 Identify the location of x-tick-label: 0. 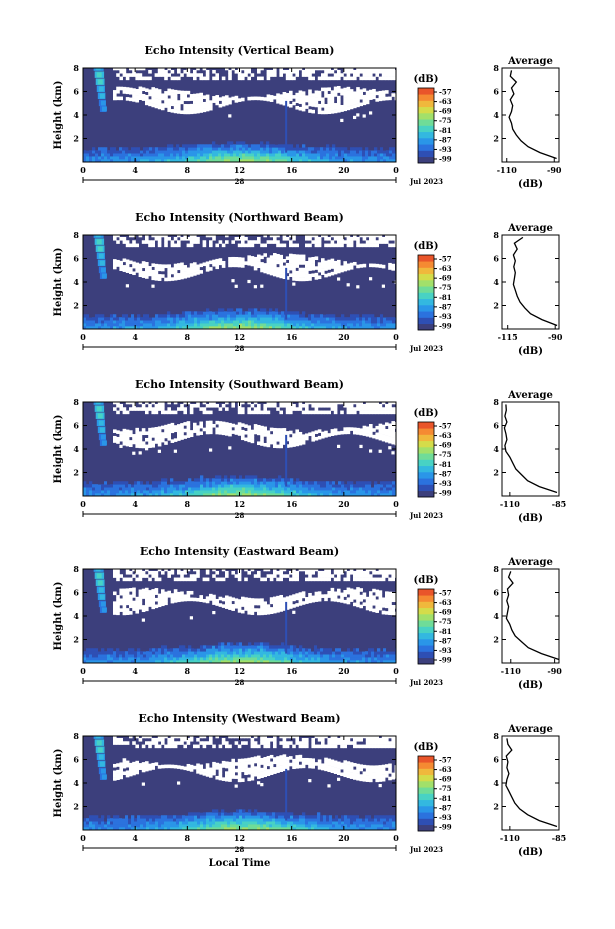
(83, 170).